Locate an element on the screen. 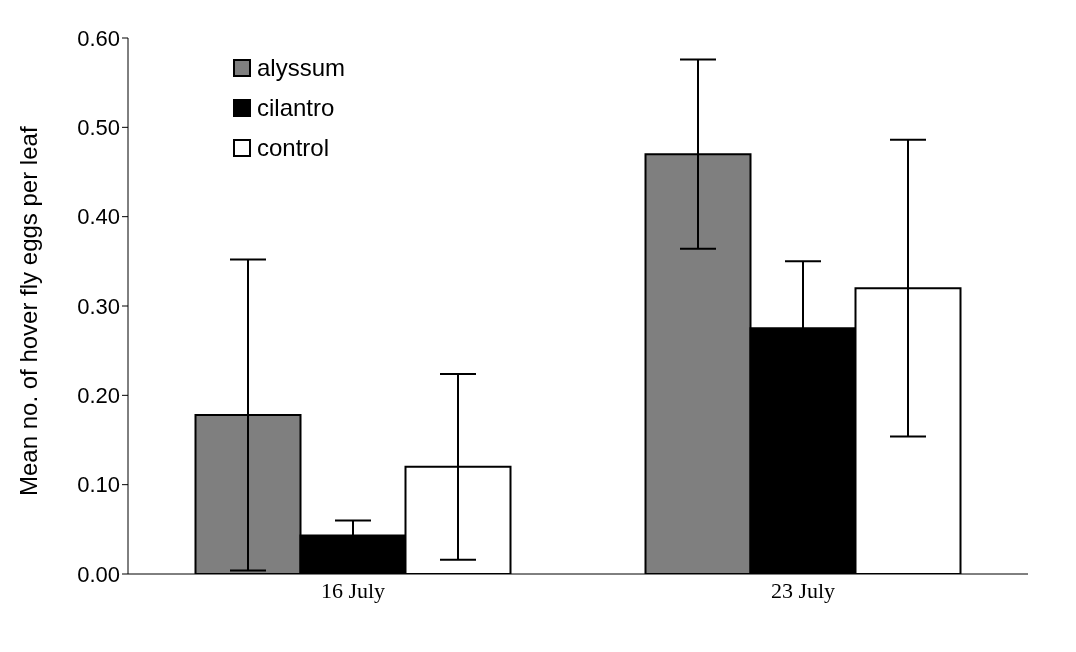  y-tick-label: 0.20 is located at coordinates (98, 396).